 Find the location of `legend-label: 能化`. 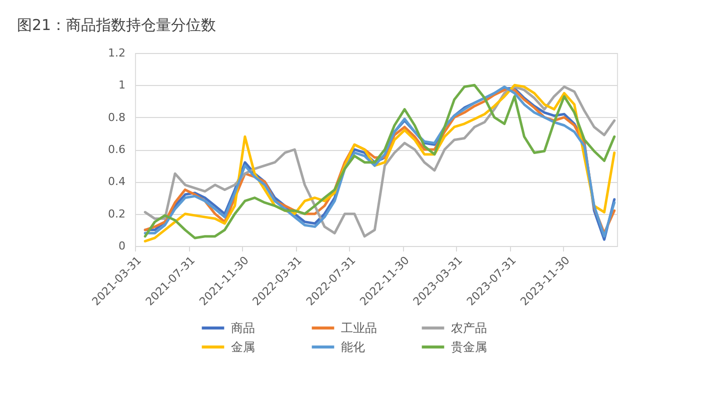

legend-label: 能化 is located at coordinates (353, 347).